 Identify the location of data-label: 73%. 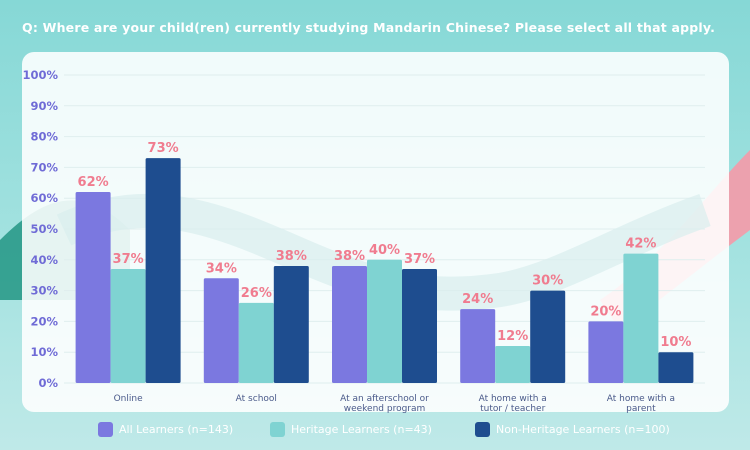
(163, 148).